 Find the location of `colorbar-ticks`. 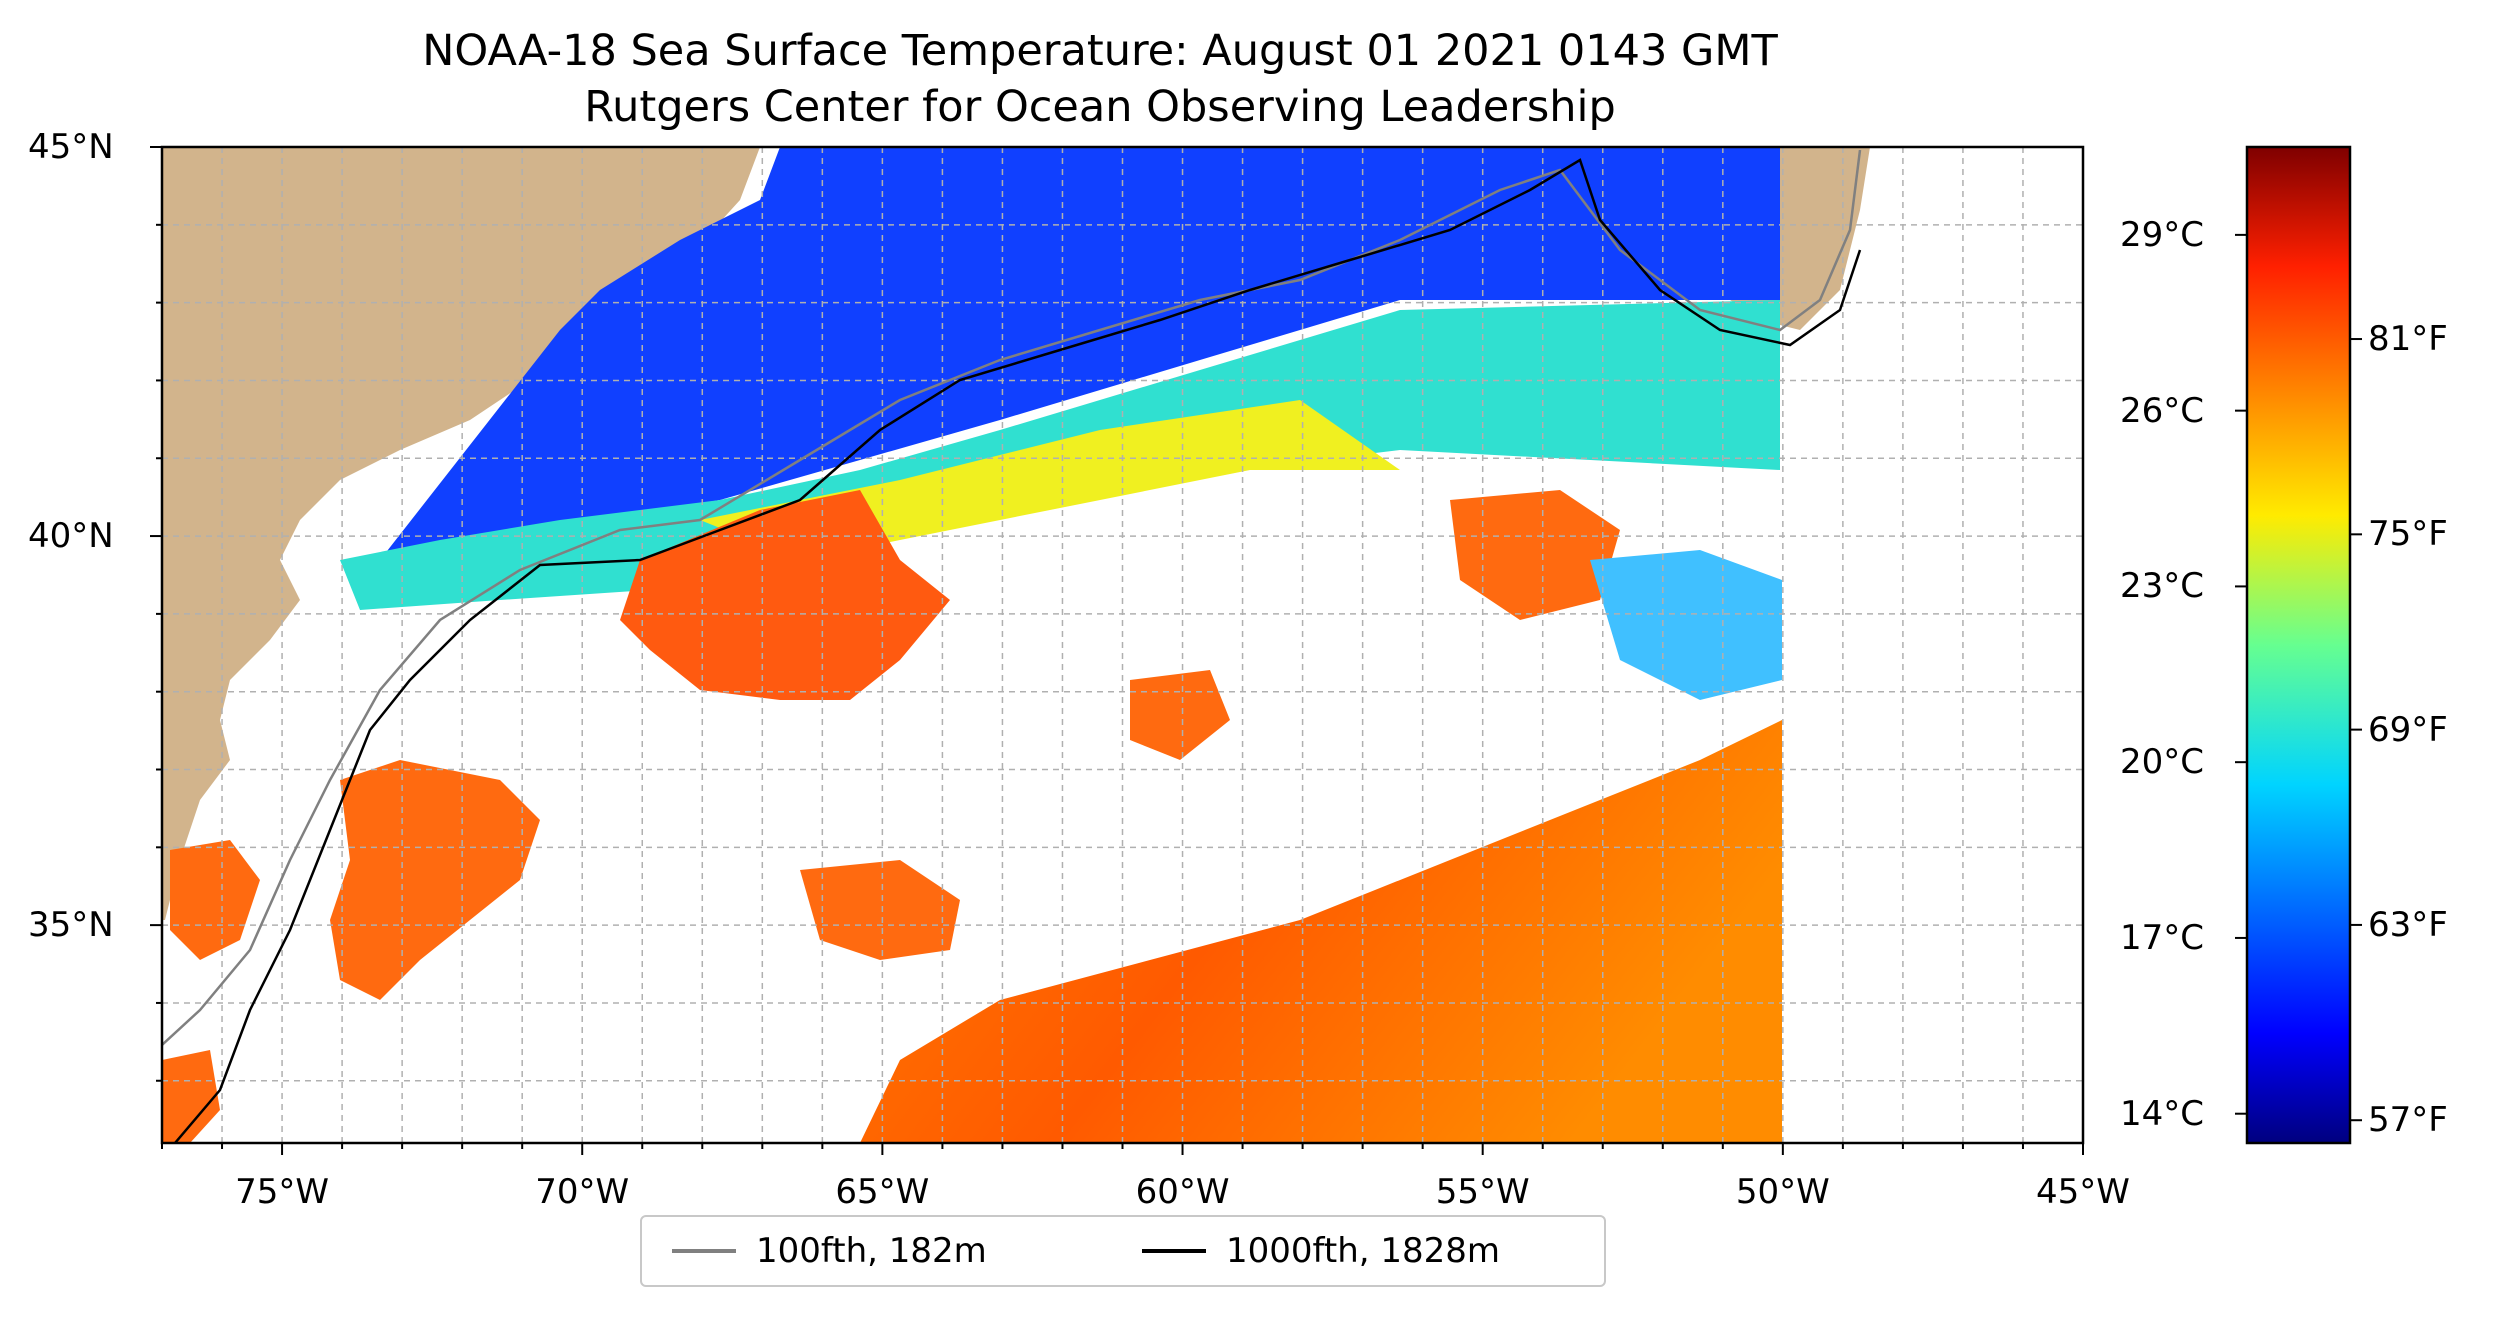

colorbar-ticks is located at coordinates (2298, 677).